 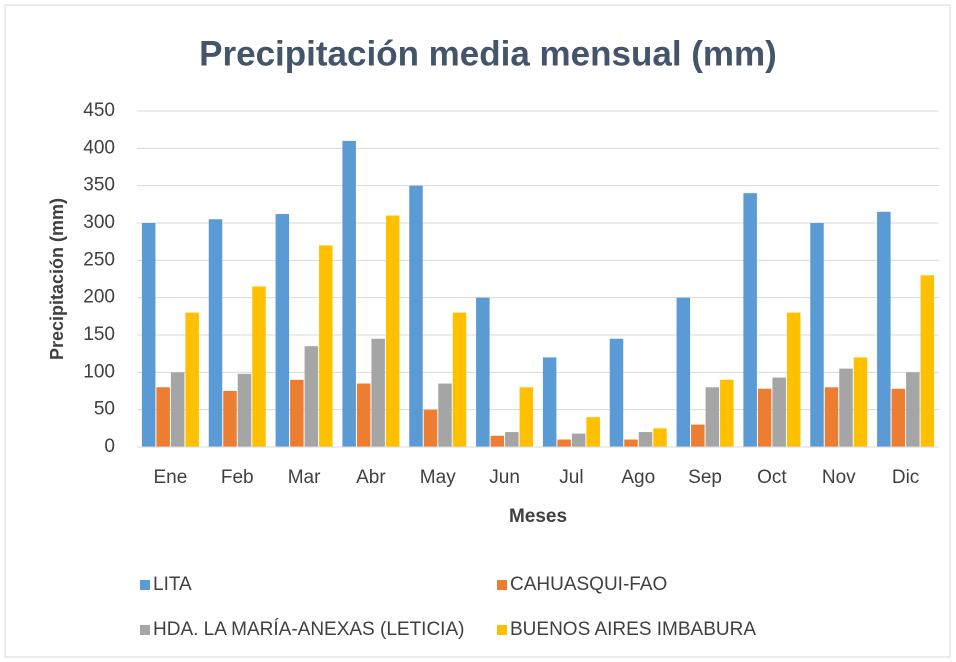 What do you see at coordinates (588, 584) in the screenshot?
I see `legend-label: CAHUASQUI-FAO` at bounding box center [588, 584].